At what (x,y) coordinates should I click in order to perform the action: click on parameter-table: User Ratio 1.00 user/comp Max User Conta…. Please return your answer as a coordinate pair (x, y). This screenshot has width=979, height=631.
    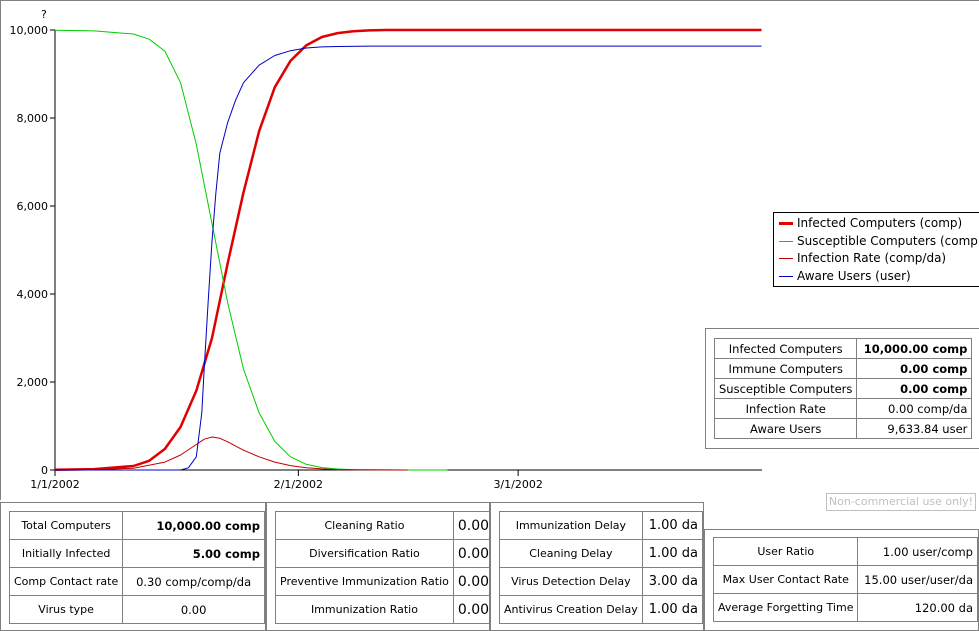
    Looking at the image, I should click on (845, 579).